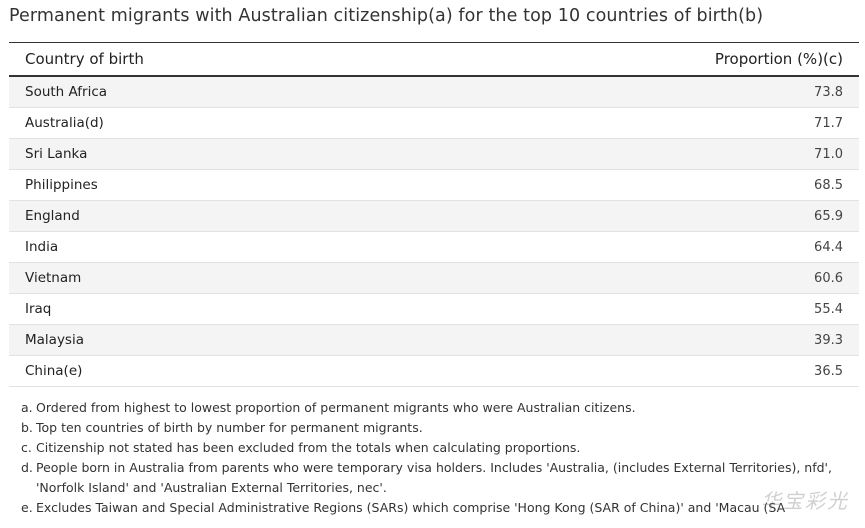  Describe the element at coordinates (828, 154) in the screenshot. I see `proportion-cell: 71.0` at that location.